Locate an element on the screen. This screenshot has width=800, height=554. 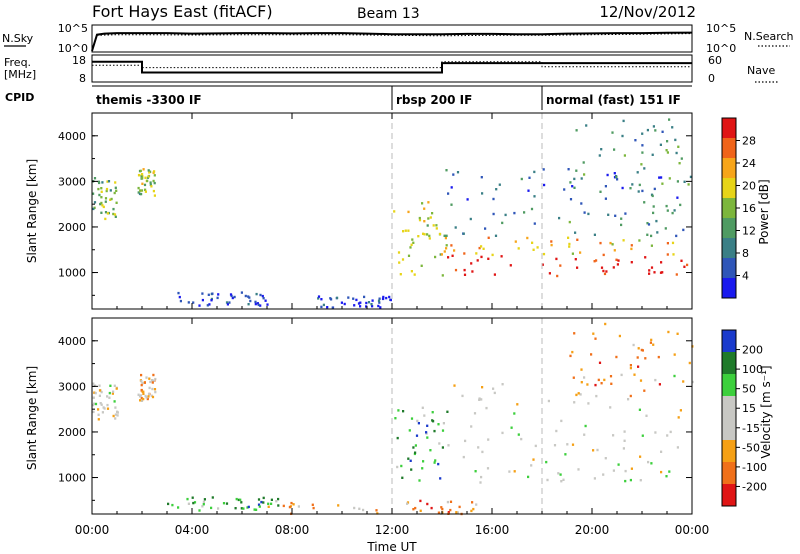
freq-panel: Freq. [MHz] 18 8 60 0 Nave is located at coordinates (391, 69).